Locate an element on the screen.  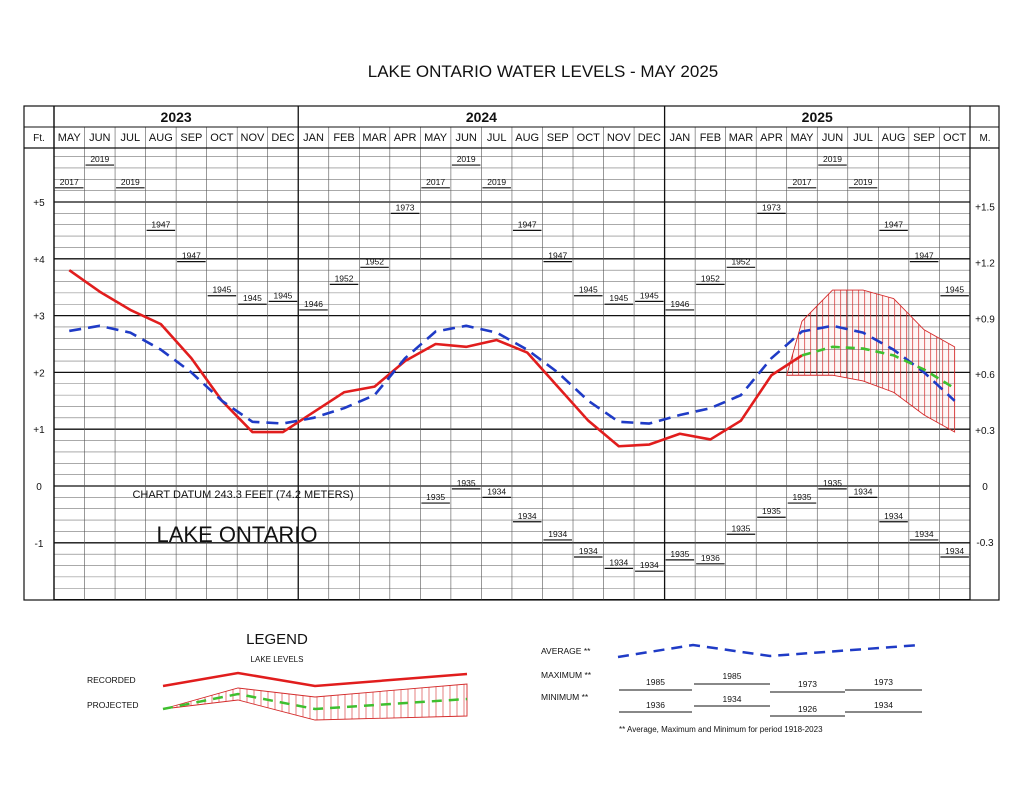
lake-annotation: LAKE ONTARIO is located at coordinates (237, 534).